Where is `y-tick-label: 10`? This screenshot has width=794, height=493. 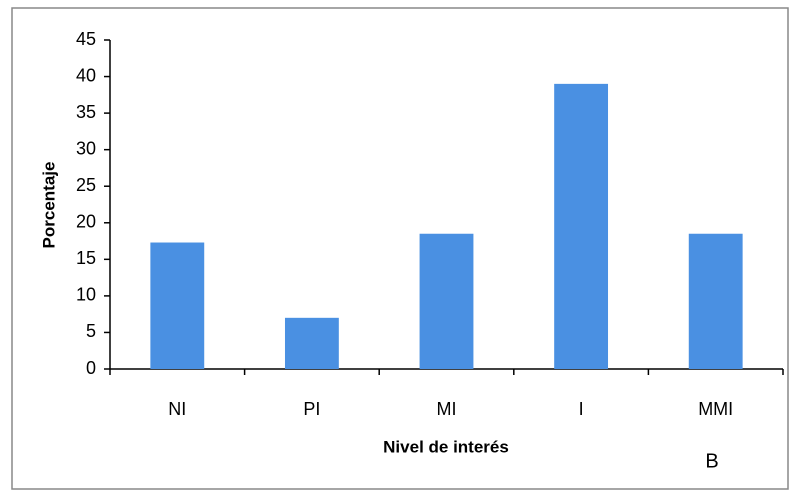 y-tick-label: 10 is located at coordinates (86, 295).